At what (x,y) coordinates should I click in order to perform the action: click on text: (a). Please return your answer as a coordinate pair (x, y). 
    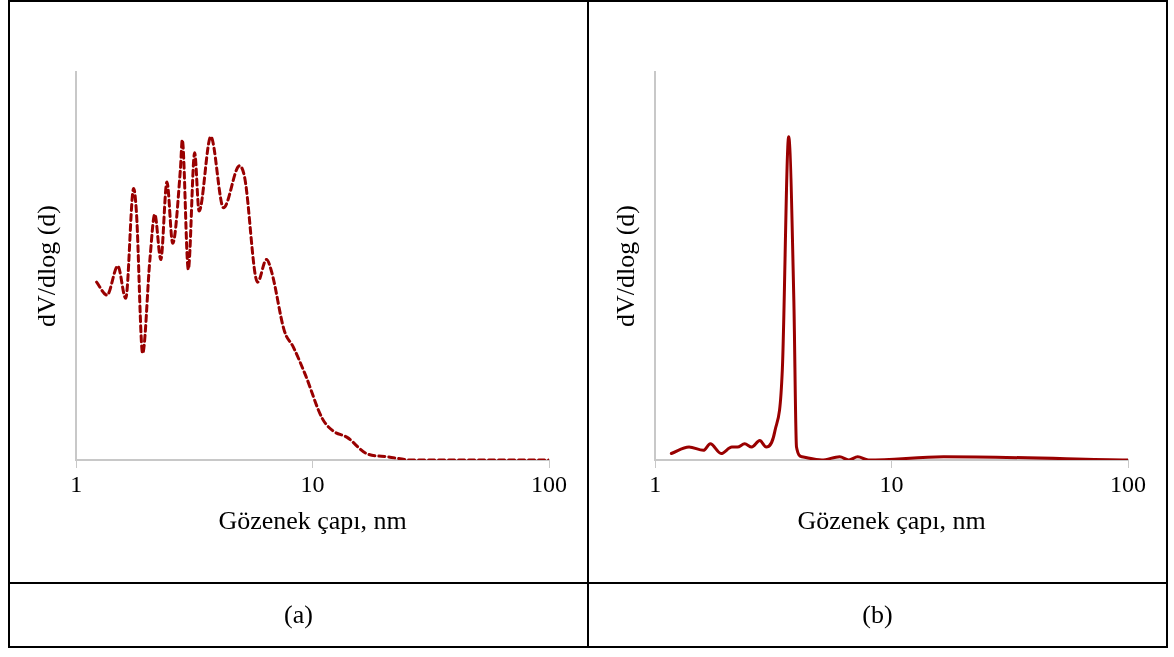
    Looking at the image, I should click on (298, 615).